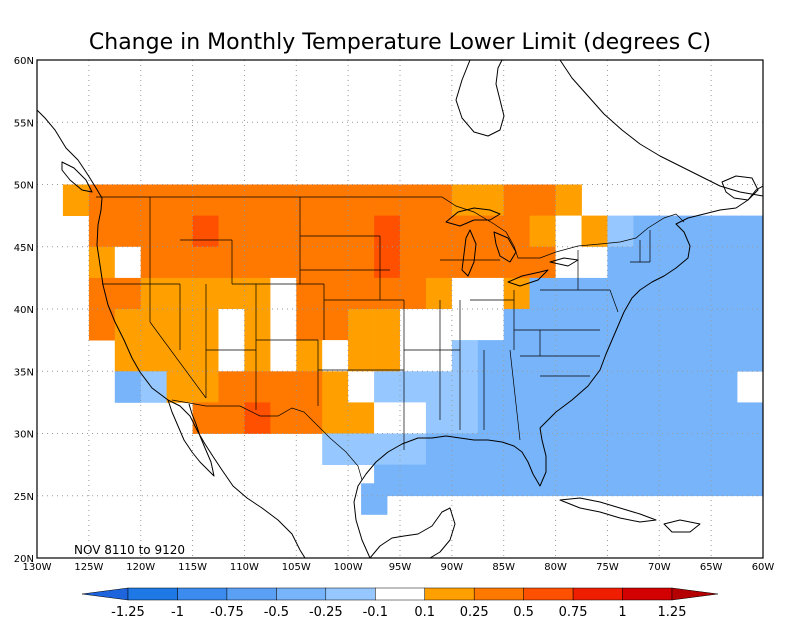 The height and width of the screenshot is (618, 800). What do you see at coordinates (24, 372) in the screenshot?
I see `lat-tick-label: 35N` at bounding box center [24, 372].